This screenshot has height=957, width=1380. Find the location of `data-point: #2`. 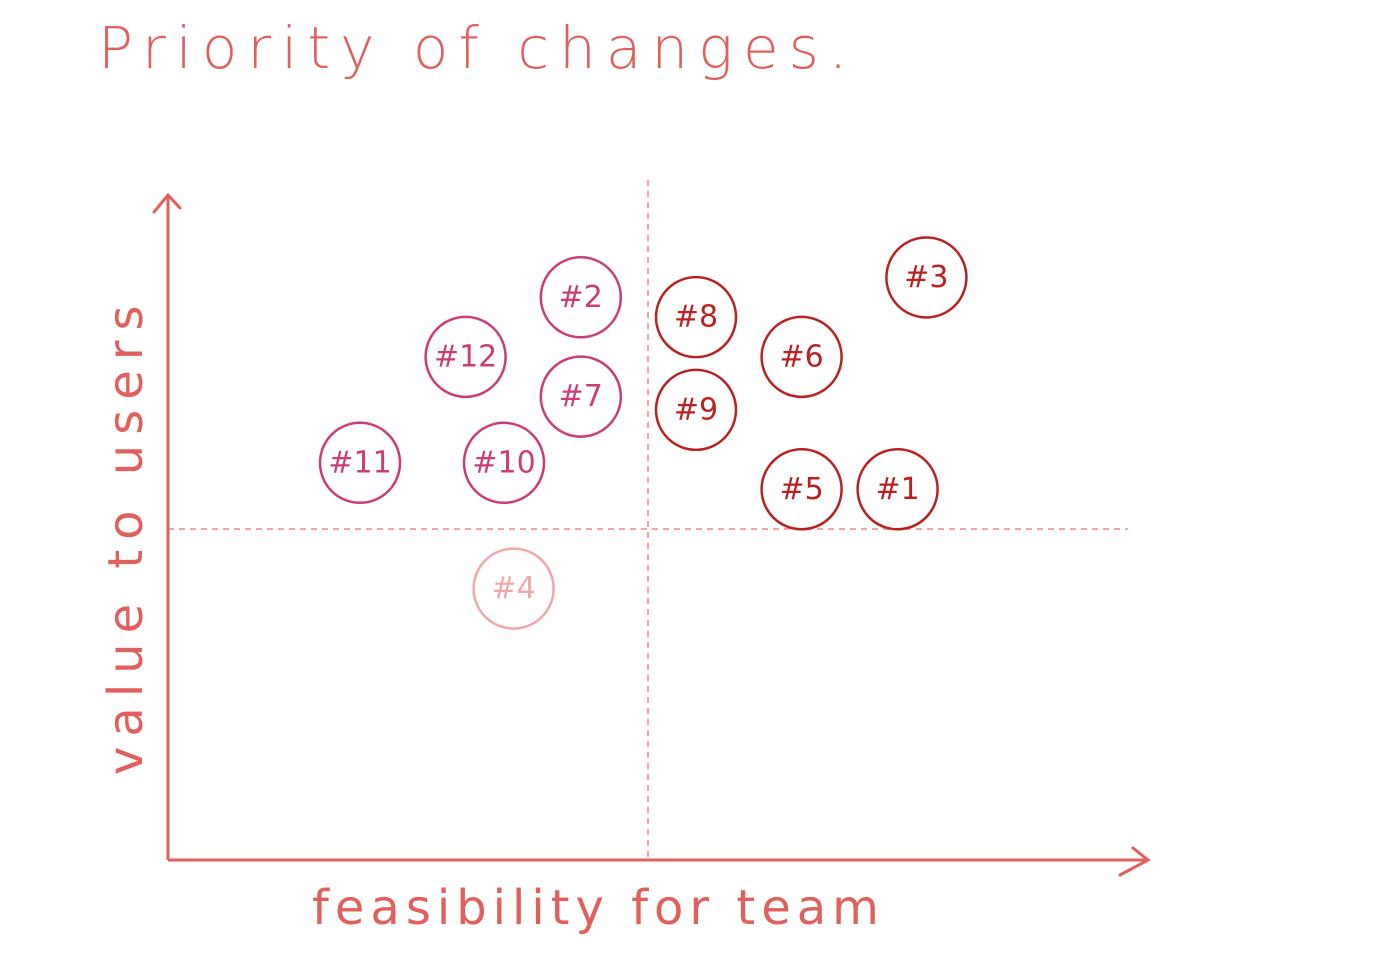

data-point: #2 is located at coordinates (581, 297).